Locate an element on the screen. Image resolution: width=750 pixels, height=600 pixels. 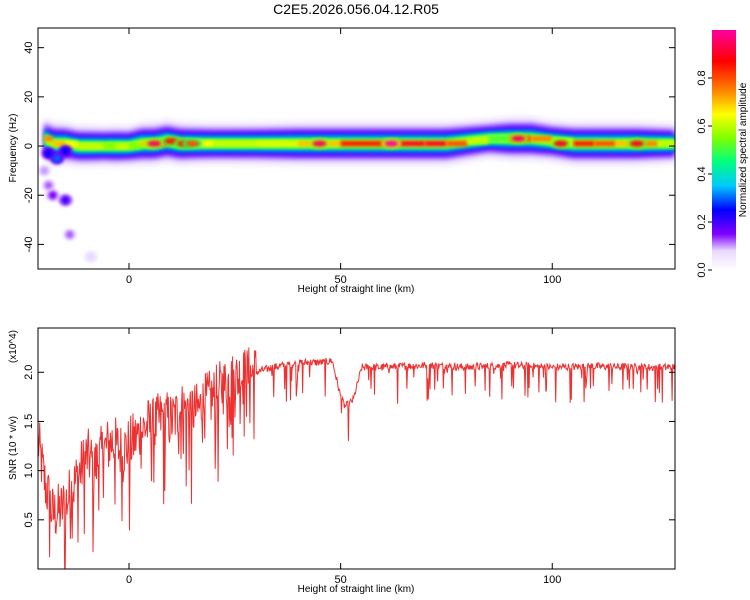
y-tick-label: 2.0 is located at coordinates (29, 372).